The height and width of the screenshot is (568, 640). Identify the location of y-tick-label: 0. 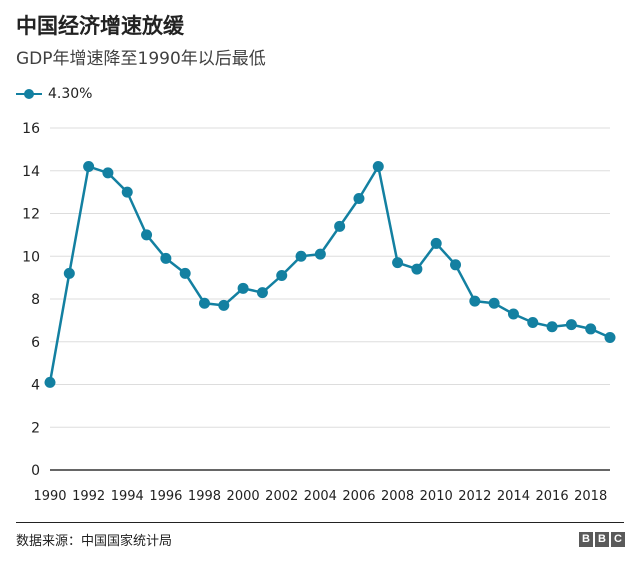
(35, 471).